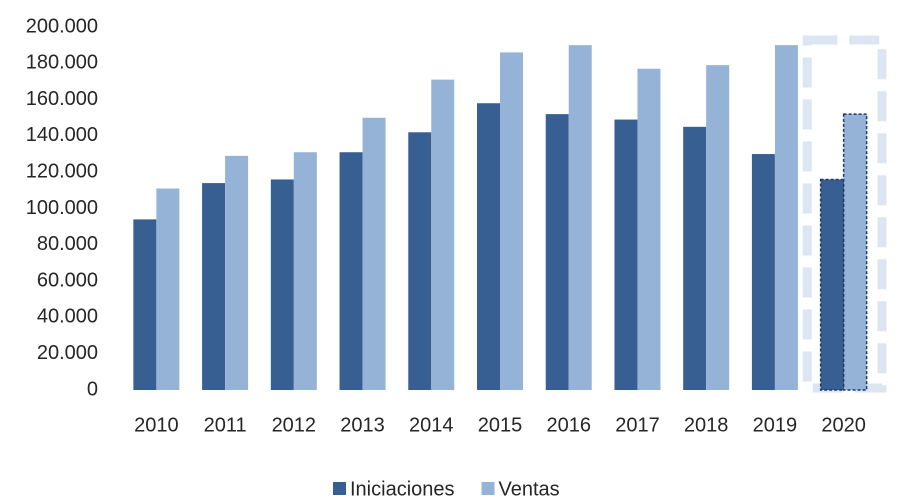  I want to click on y-tick-label: 140.000, so click(62, 135).